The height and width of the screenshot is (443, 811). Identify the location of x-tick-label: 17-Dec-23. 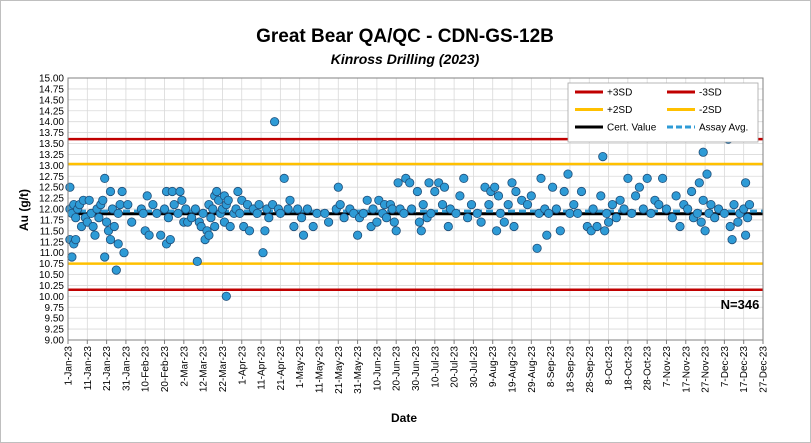
(744, 369).